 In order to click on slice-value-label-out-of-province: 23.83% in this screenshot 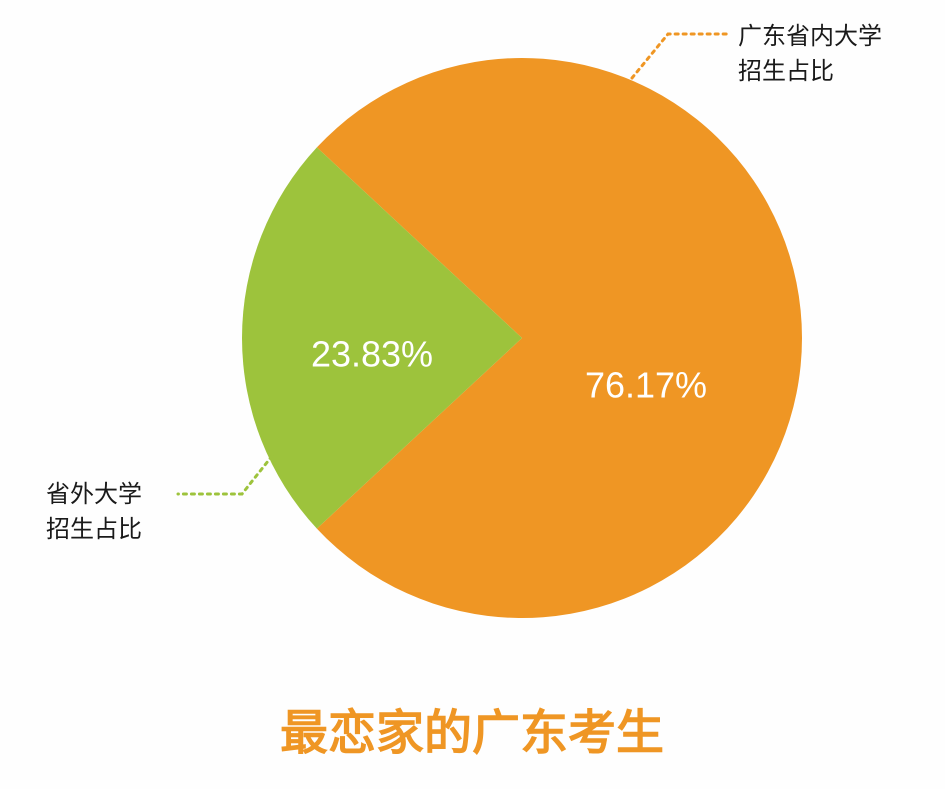, I will do `click(372, 354)`.